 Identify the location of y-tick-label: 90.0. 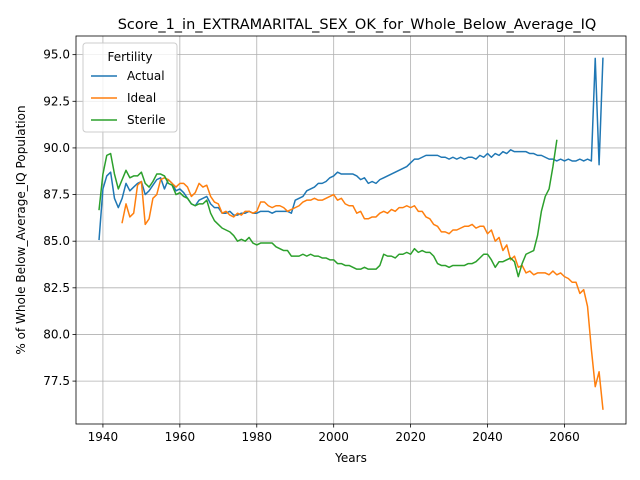
(56, 148).